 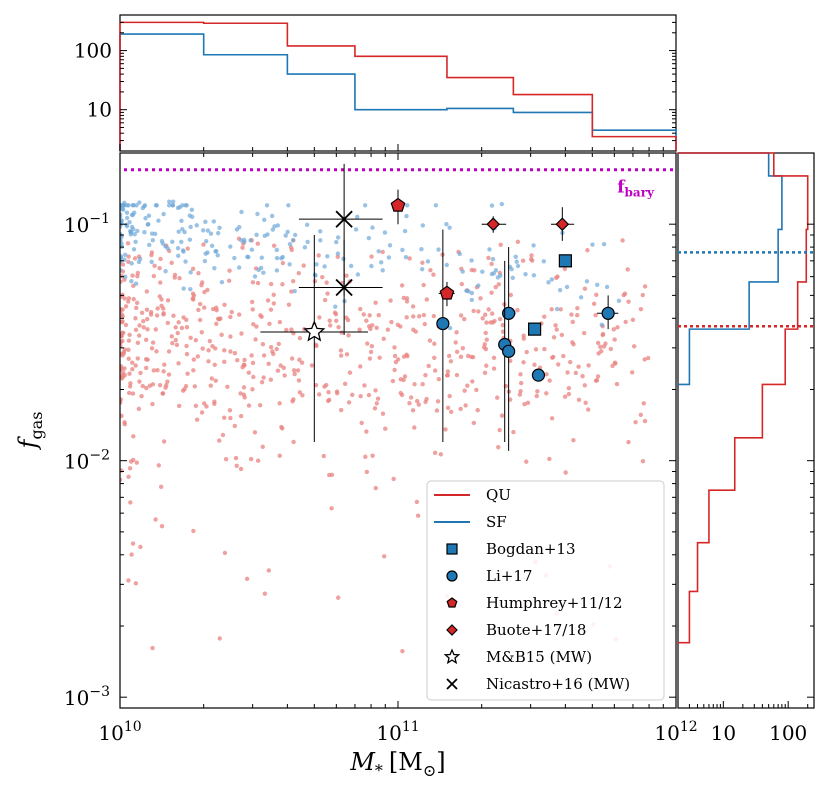 I want to click on legend-label-mb15: M&B15 (MW), so click(x=539, y=657).